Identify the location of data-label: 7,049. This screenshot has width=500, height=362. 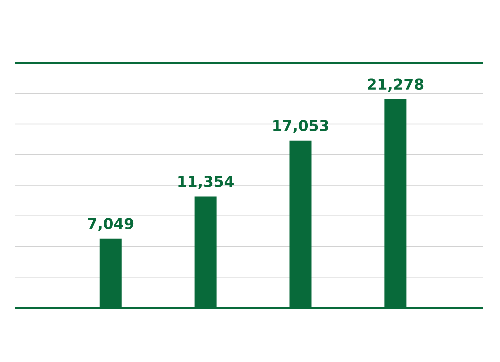
(111, 225).